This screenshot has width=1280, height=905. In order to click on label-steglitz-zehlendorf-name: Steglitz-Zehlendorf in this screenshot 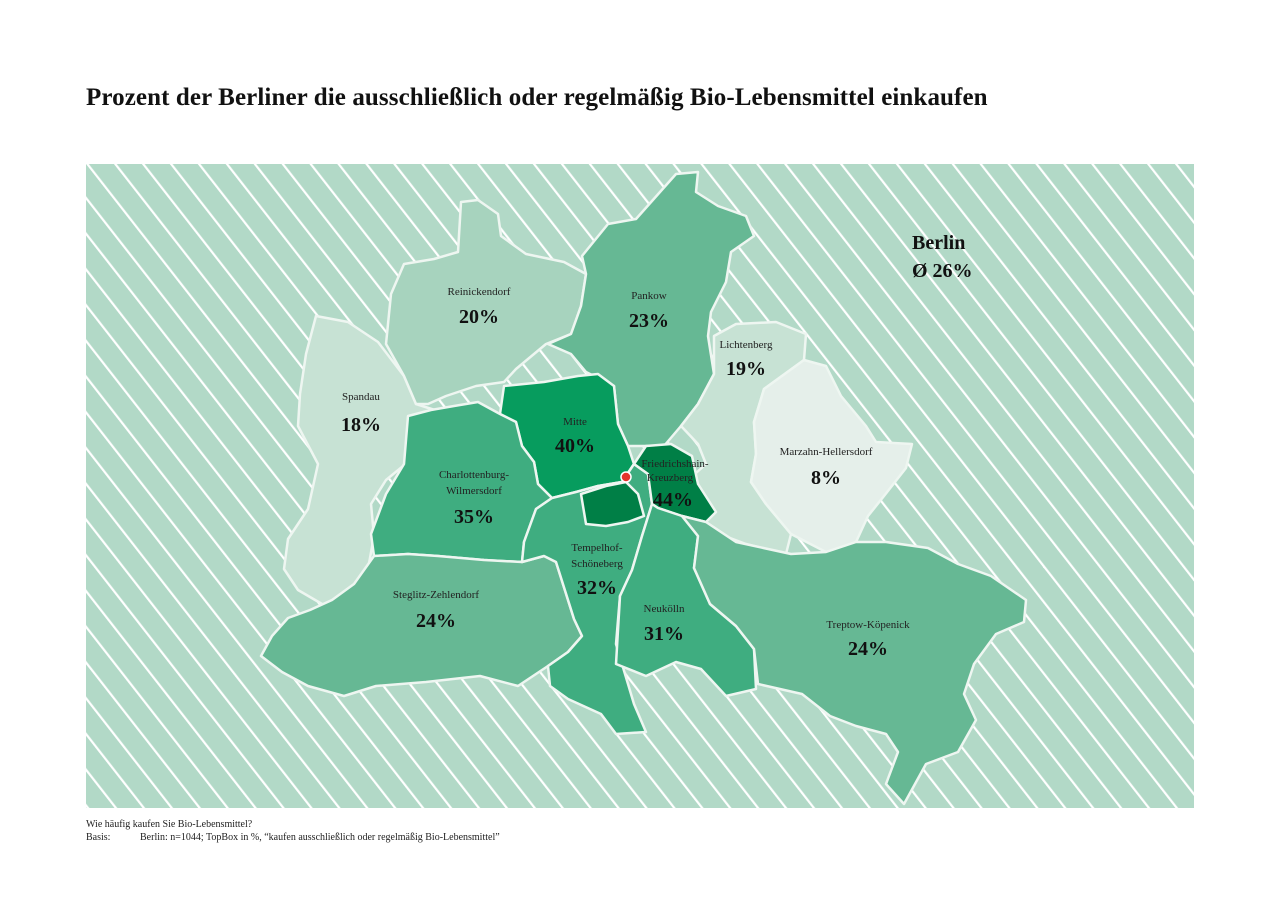, I will do `click(436, 595)`.